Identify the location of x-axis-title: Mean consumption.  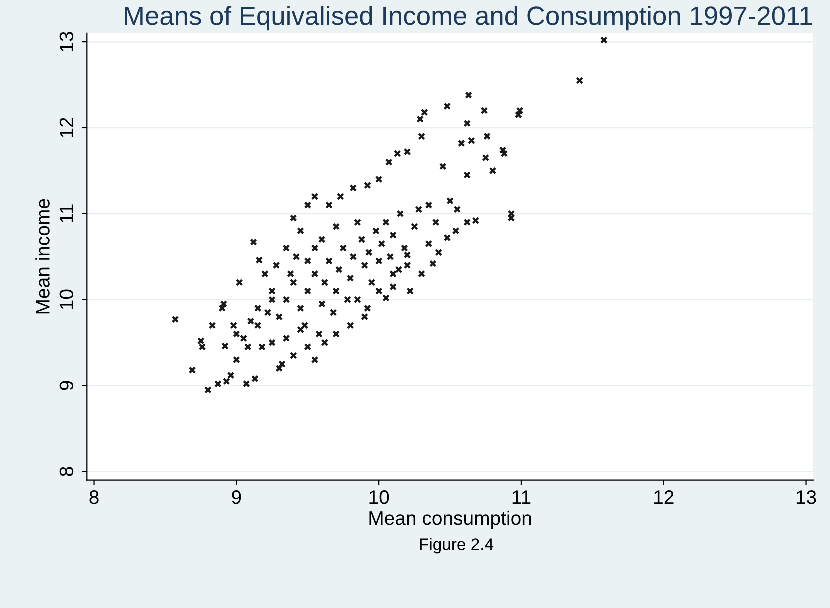
(451, 520).